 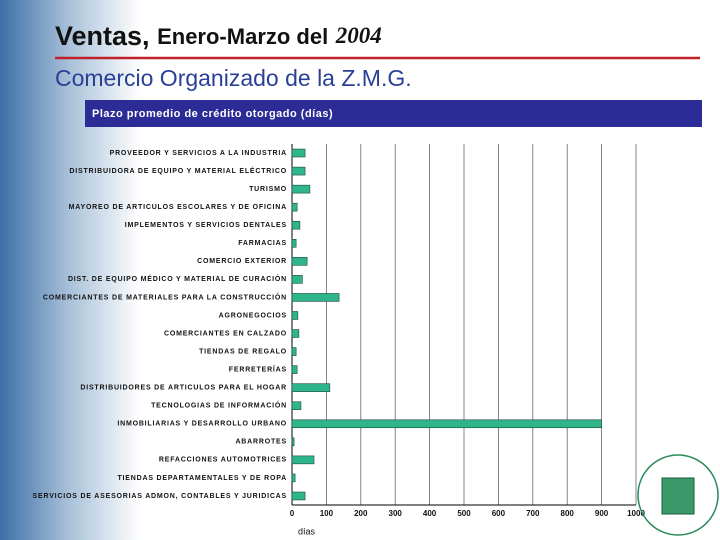 I want to click on x-tick-label: 500, so click(x=464, y=513).